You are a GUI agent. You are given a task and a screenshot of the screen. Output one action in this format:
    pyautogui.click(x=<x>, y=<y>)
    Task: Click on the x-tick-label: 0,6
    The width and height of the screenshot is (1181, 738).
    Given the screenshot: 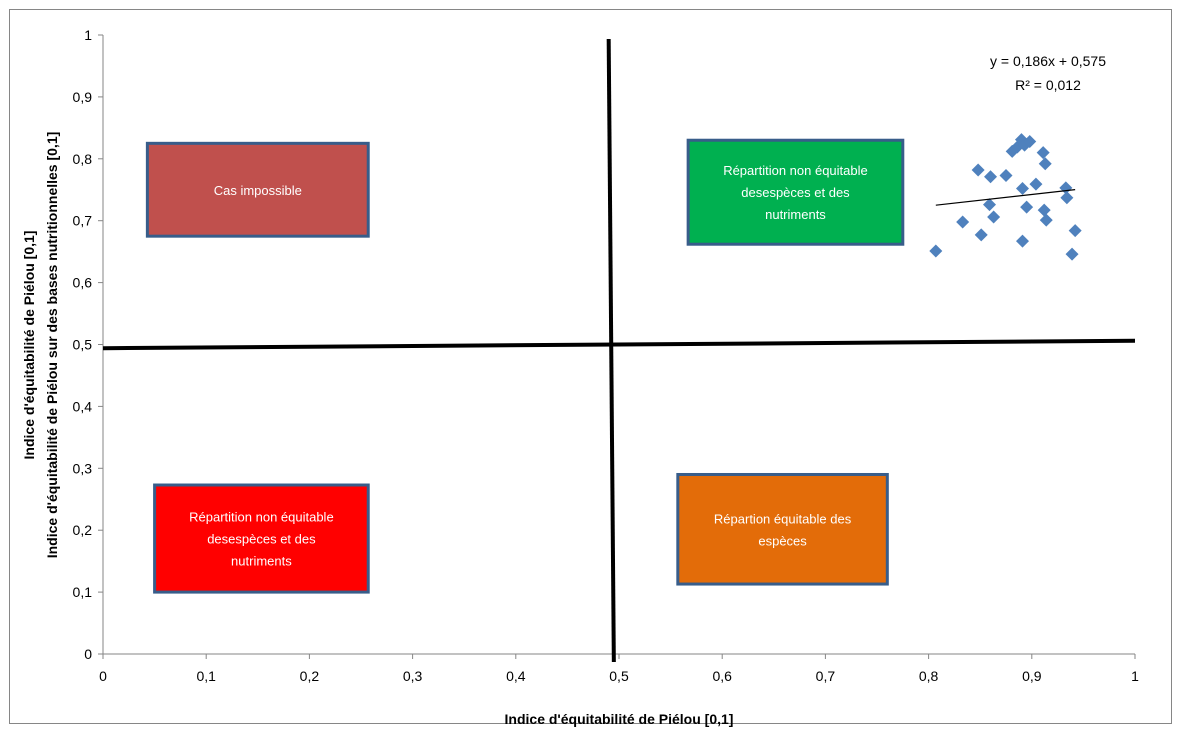 What is the action you would take?
    pyautogui.click(x=722, y=676)
    